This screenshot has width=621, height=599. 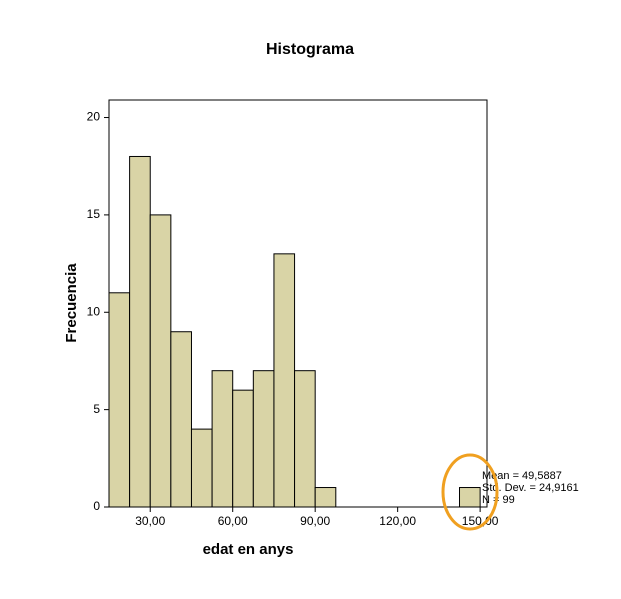 I want to click on x-tick-label: 90,00, so click(x=315, y=521).